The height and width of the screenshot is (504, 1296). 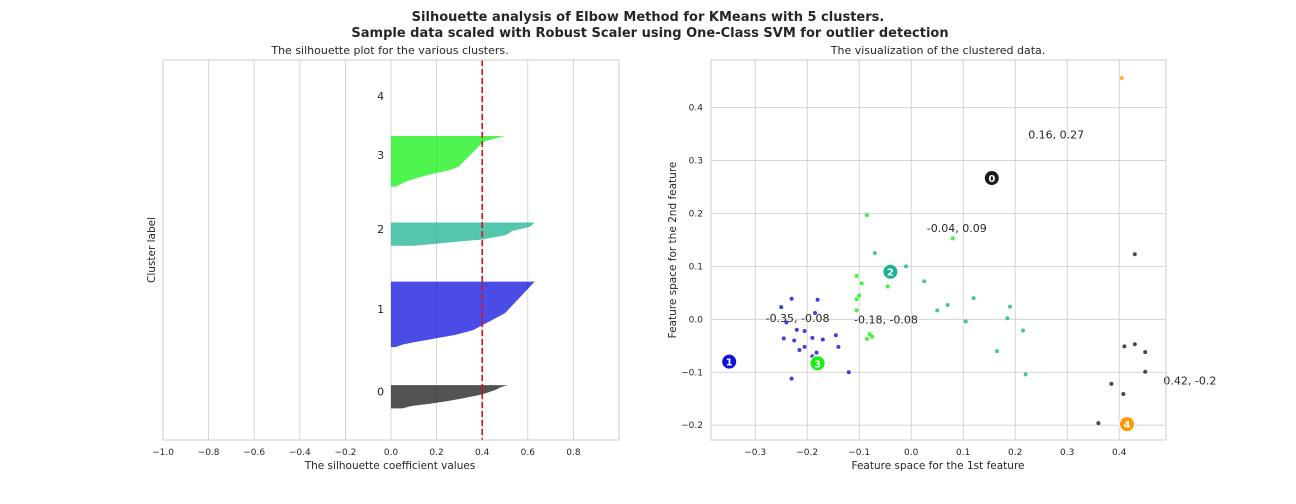 I want to click on scatter-x-tick-label: 0.2, so click(x=1015, y=453).